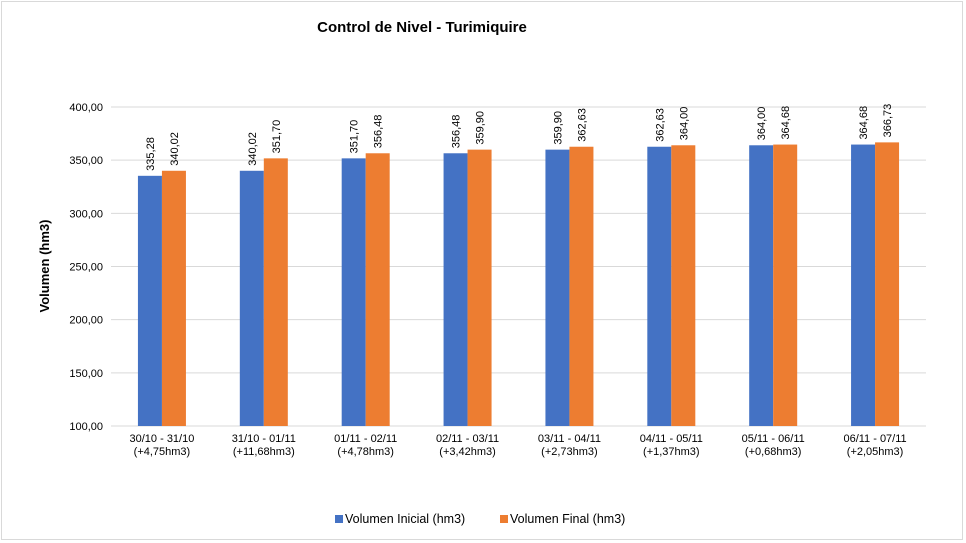 The image size is (966, 543). I want to click on x-tick-label: 06/11 - 07/11, so click(874, 439).